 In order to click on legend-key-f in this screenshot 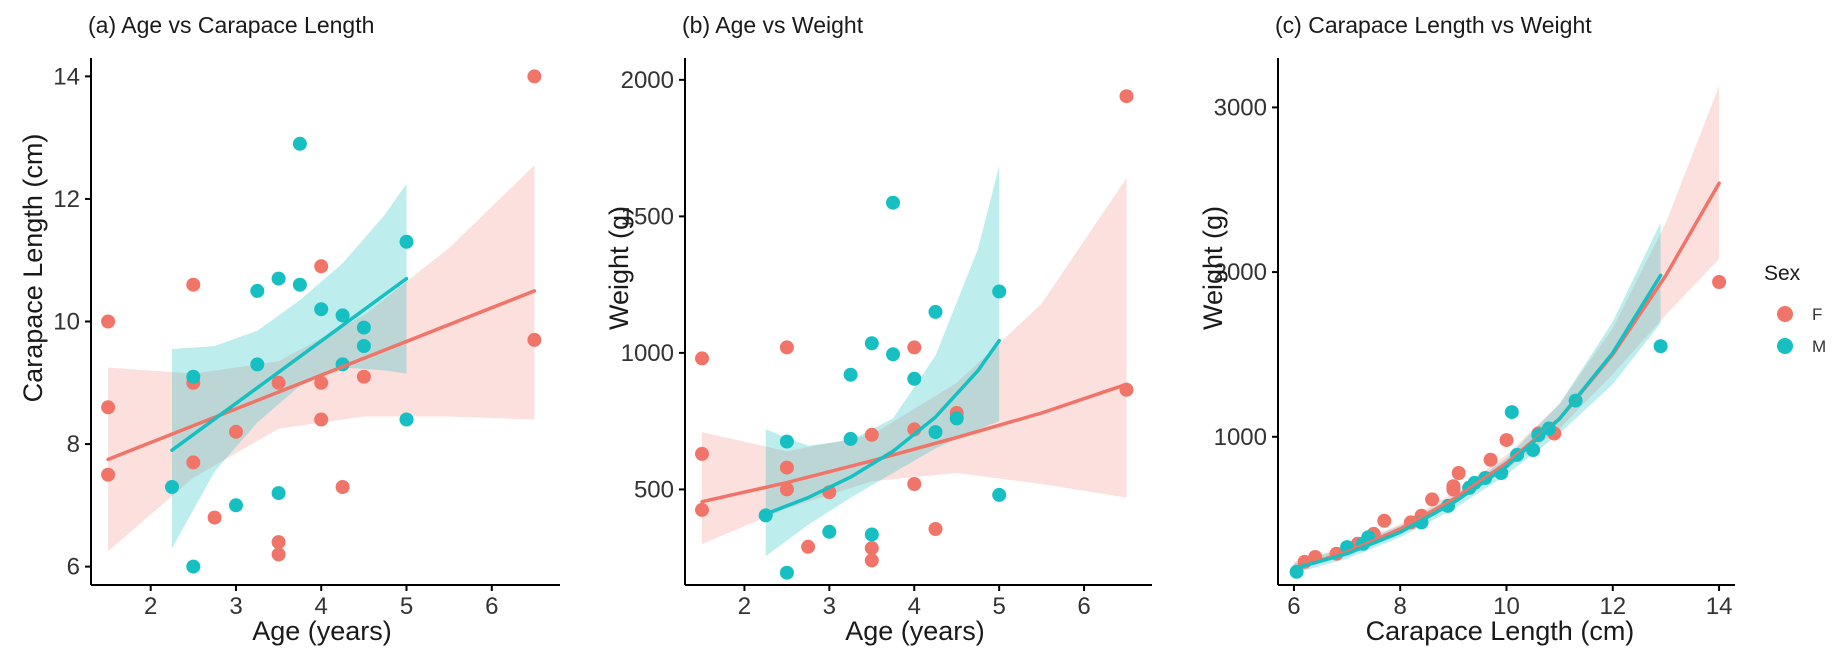, I will do `click(1785, 314)`.